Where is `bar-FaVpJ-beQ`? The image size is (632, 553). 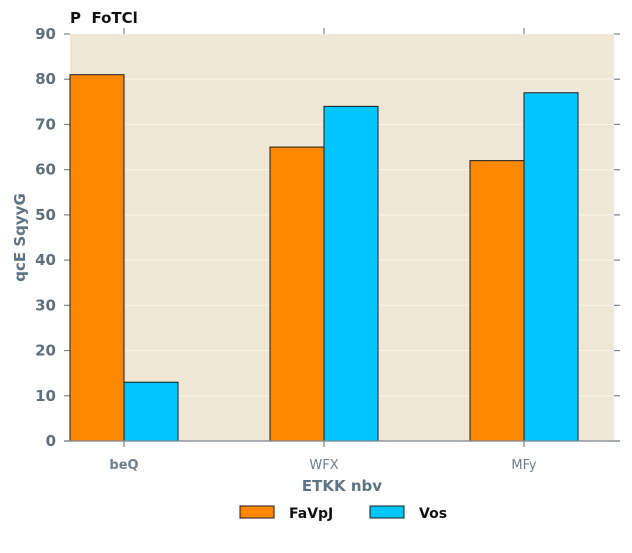
bar-FaVpJ-beQ is located at coordinates (97, 258).